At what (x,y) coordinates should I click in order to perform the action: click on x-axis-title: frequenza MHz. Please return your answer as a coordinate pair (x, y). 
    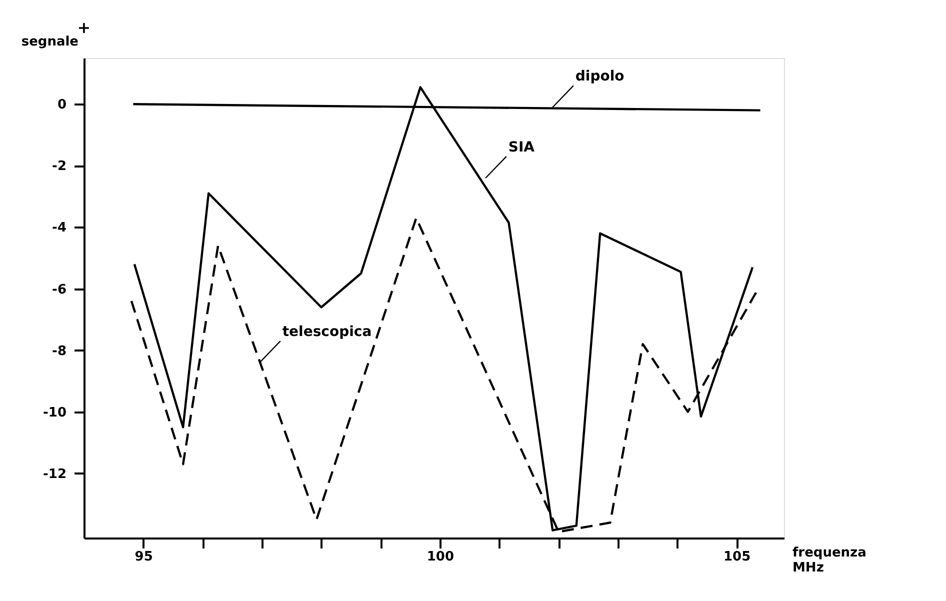
    Looking at the image, I should click on (829, 561).